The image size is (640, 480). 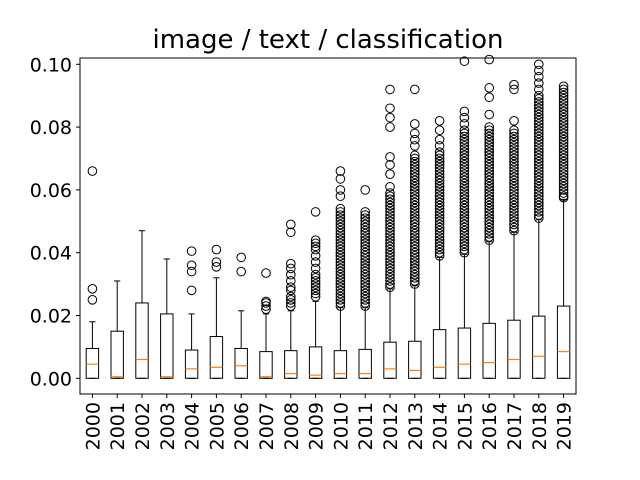 I want to click on x-tick-label: 2001, so click(x=118, y=426).